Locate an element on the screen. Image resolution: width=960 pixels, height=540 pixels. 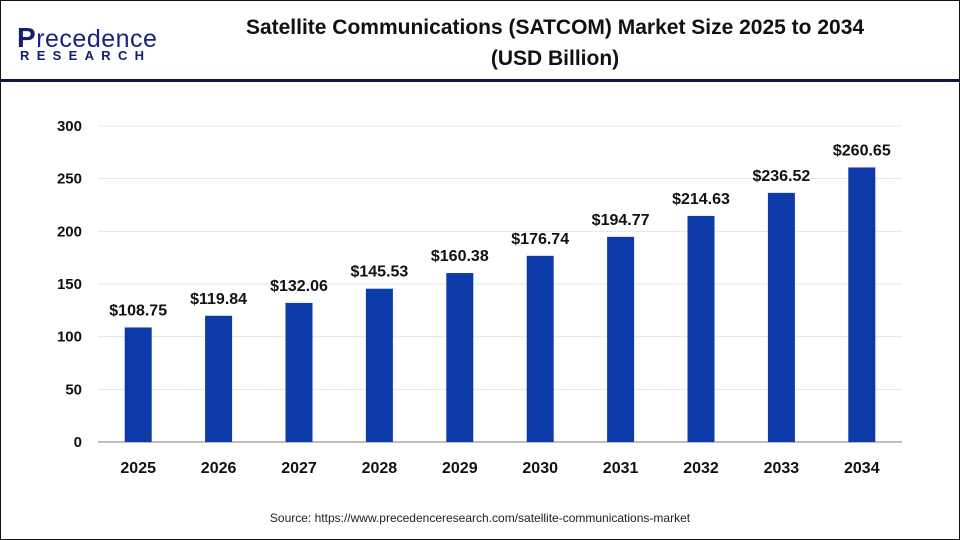
bar-2029 is located at coordinates (460, 357).